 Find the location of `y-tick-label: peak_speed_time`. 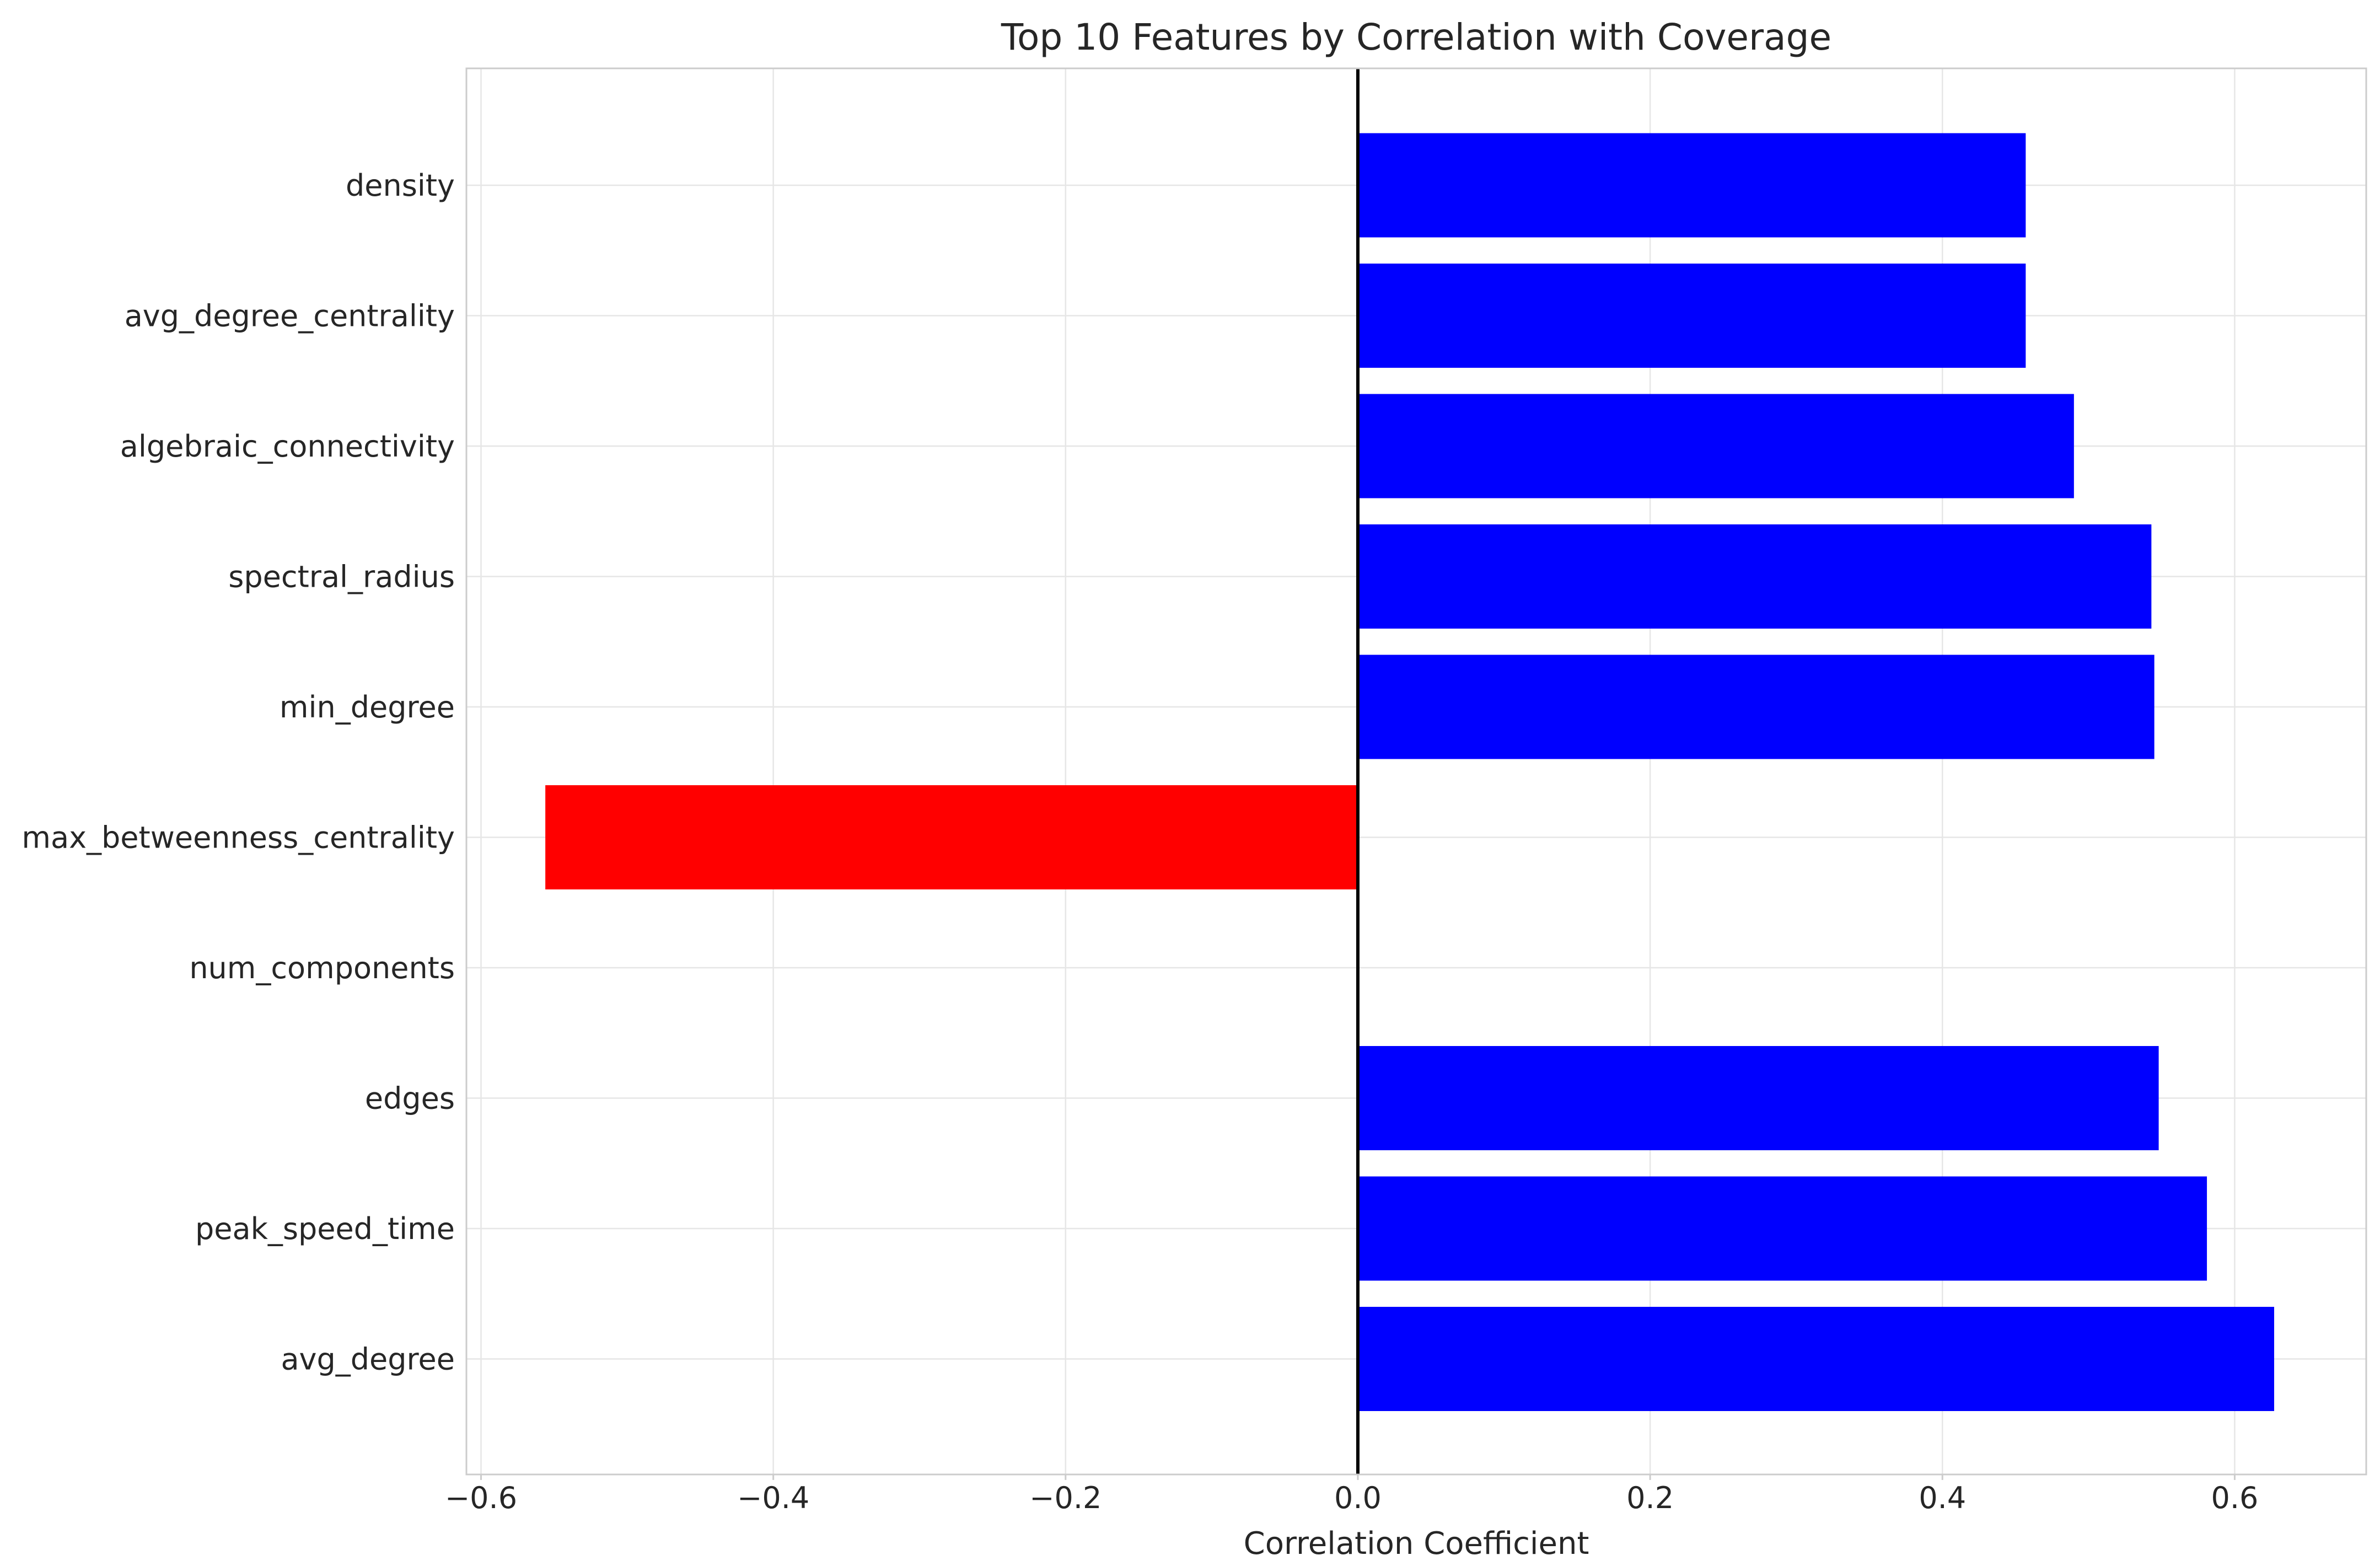

y-tick-label: peak_speed_time is located at coordinates (325, 1228).